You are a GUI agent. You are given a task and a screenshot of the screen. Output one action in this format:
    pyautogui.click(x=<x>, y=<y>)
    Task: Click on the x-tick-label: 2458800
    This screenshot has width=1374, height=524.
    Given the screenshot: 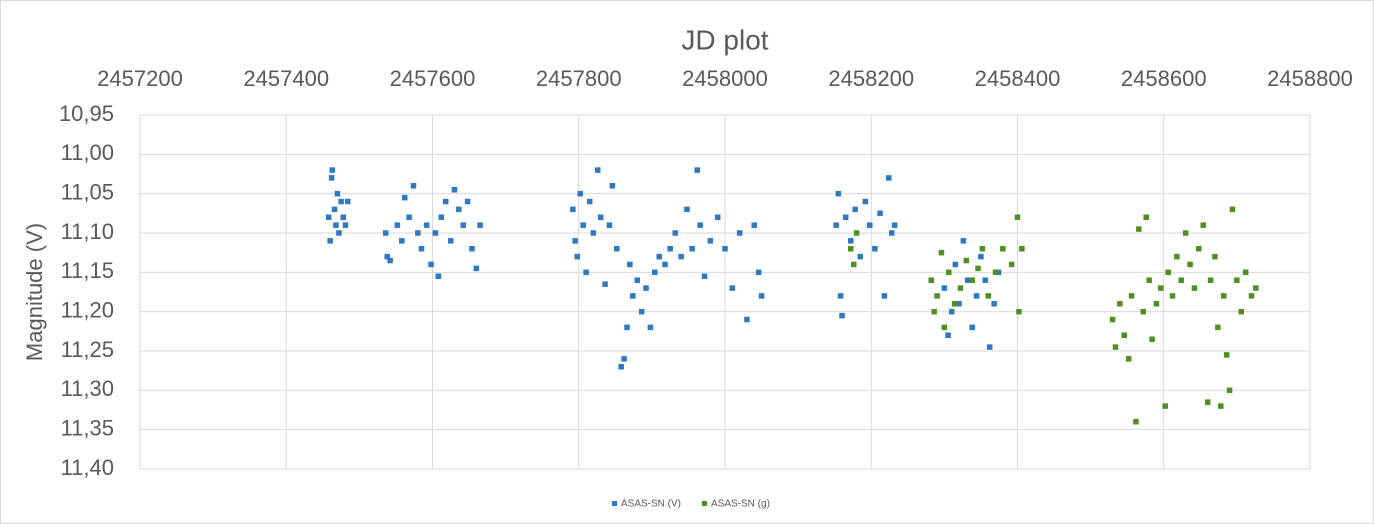 What is the action you would take?
    pyautogui.click(x=1310, y=78)
    